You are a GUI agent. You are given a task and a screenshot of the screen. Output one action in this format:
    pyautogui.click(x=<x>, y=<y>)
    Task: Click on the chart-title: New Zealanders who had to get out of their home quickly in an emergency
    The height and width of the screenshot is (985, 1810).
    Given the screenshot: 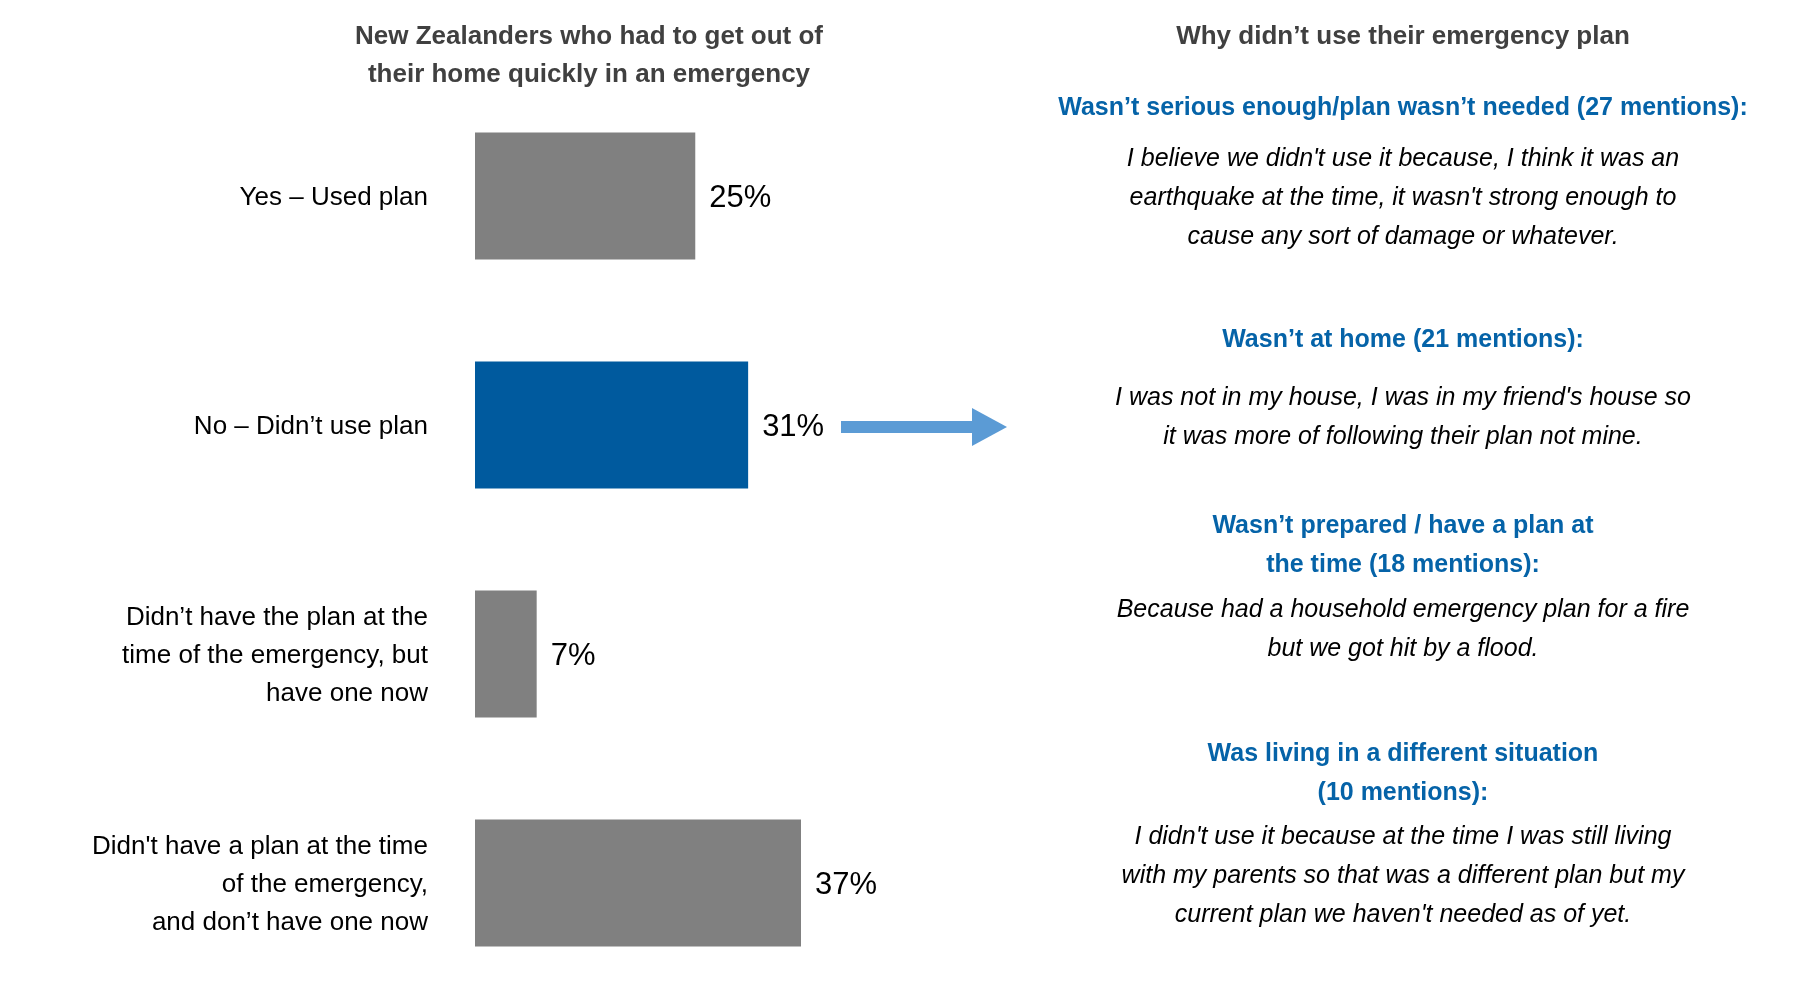 What is the action you would take?
    pyautogui.click(x=589, y=54)
    